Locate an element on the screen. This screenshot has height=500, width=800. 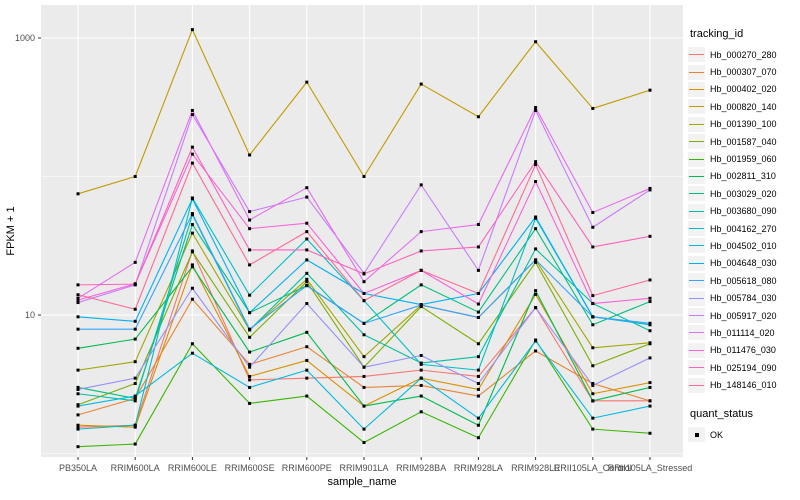
legend-entry-quant-OK: OK is located at coordinates (744, 434).